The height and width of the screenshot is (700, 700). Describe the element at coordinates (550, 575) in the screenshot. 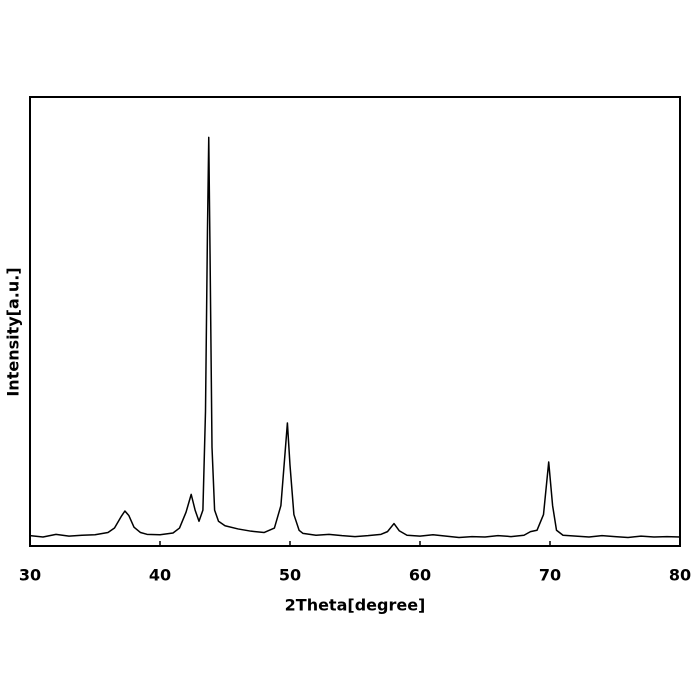

I see `x-tick-label: 70` at that location.